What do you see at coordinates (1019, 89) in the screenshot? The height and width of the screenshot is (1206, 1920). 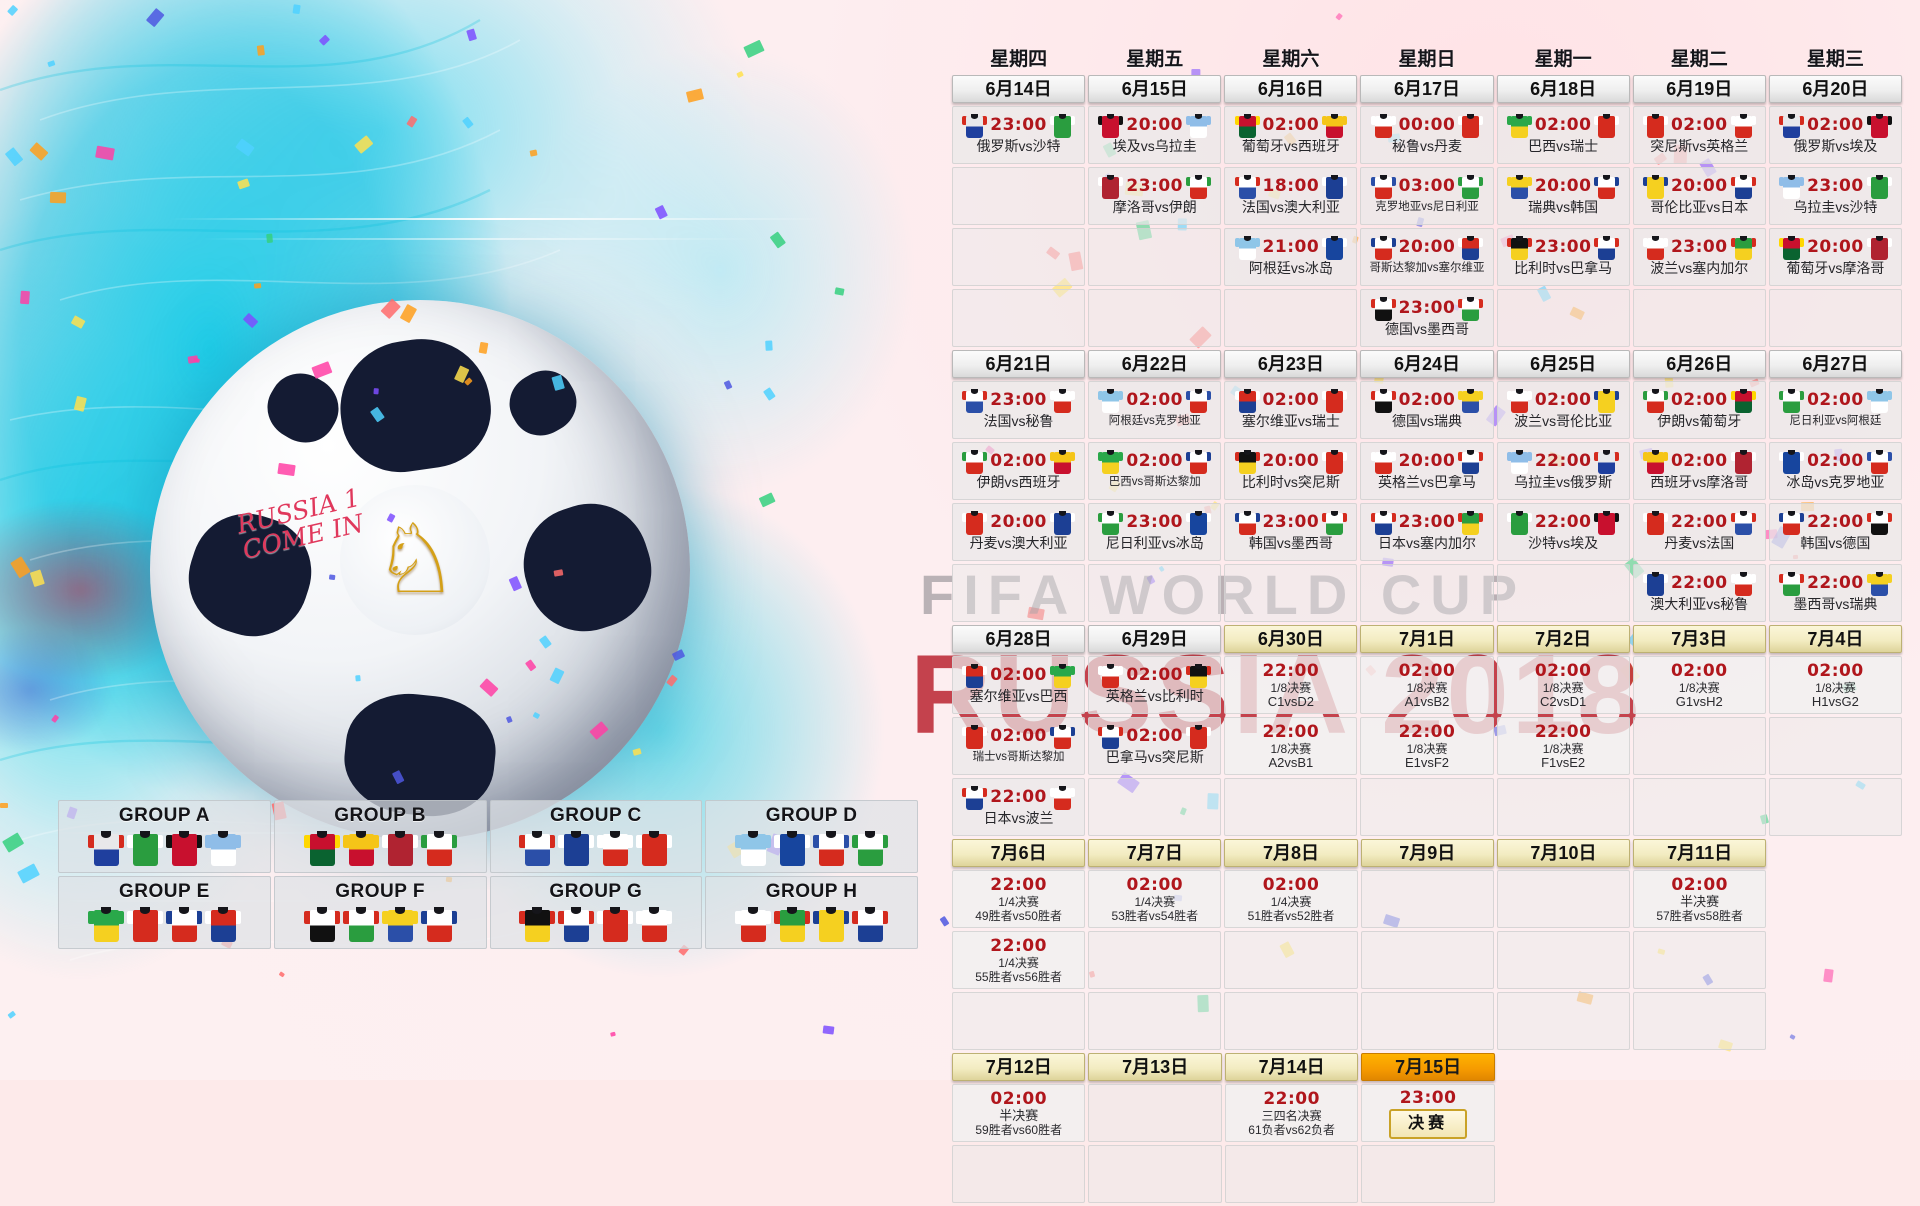 I see `date-header: 6月14日` at bounding box center [1019, 89].